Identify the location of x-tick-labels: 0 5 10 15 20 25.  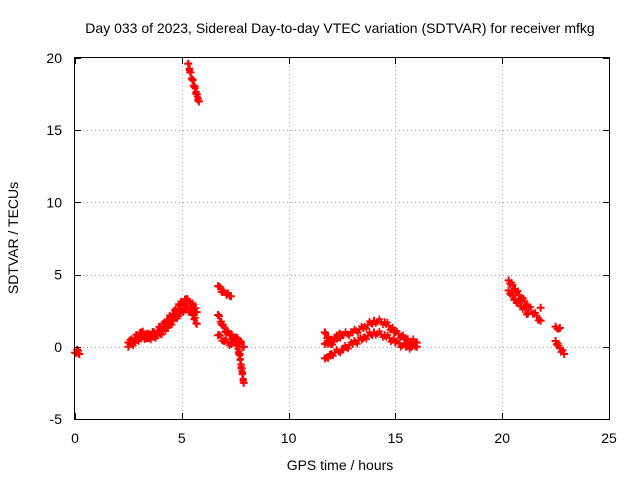
(344, 438).